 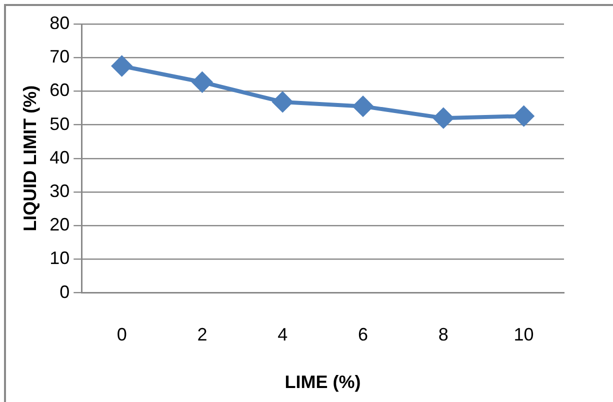 I want to click on y-axis-title: LIQUID LIMIT (%), so click(x=30, y=158).